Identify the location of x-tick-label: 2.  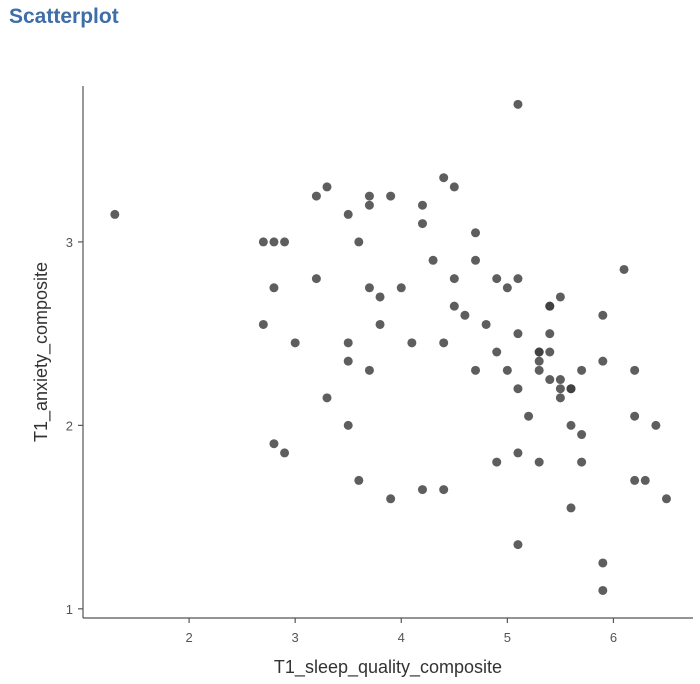
(188, 637).